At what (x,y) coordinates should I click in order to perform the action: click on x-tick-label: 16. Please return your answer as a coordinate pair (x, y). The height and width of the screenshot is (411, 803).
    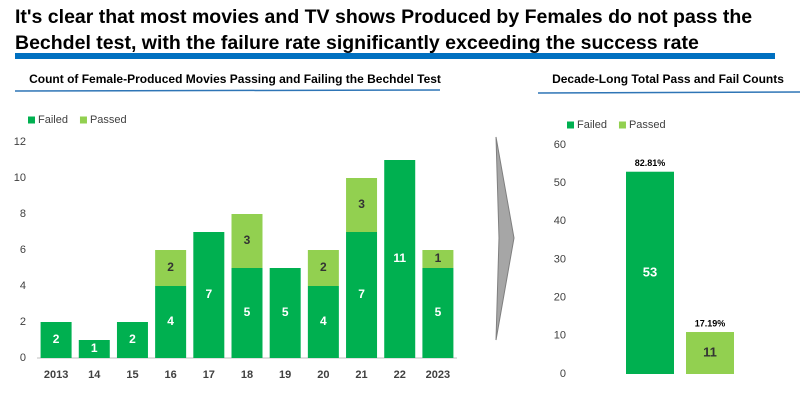
    Looking at the image, I should click on (171, 375).